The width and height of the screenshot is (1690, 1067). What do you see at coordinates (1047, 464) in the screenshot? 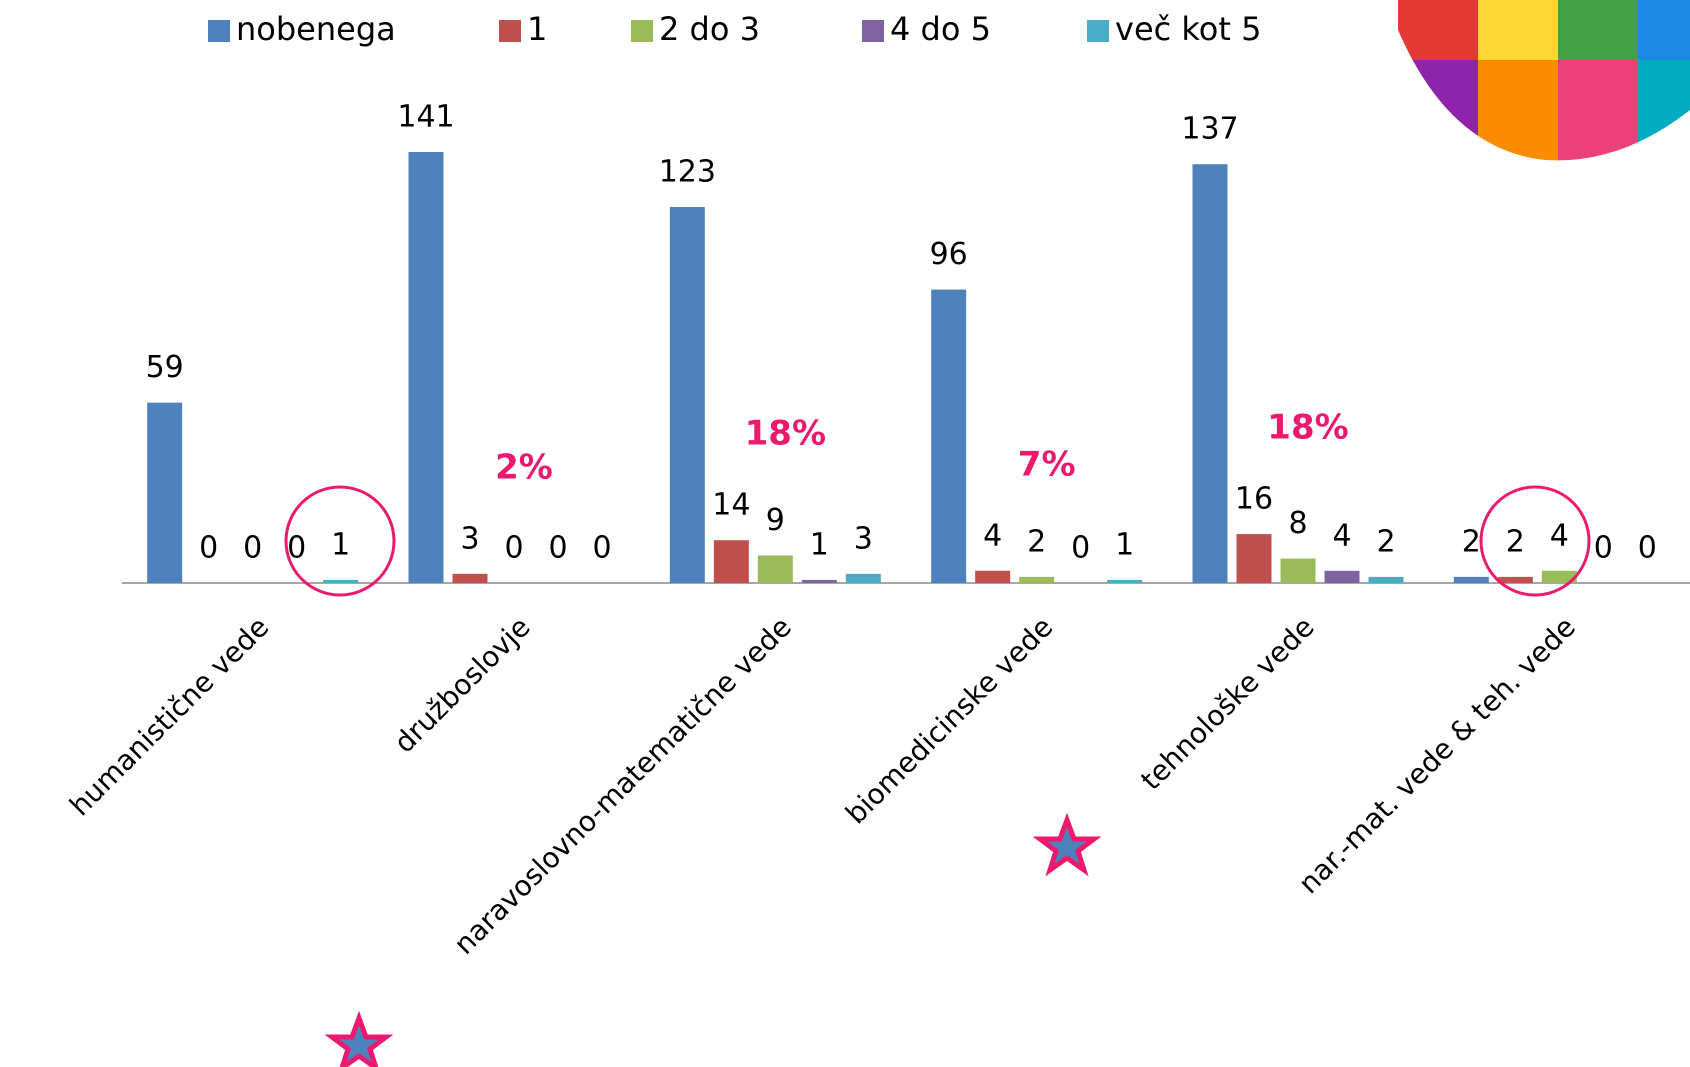
I see `annotation: 7%` at bounding box center [1047, 464].